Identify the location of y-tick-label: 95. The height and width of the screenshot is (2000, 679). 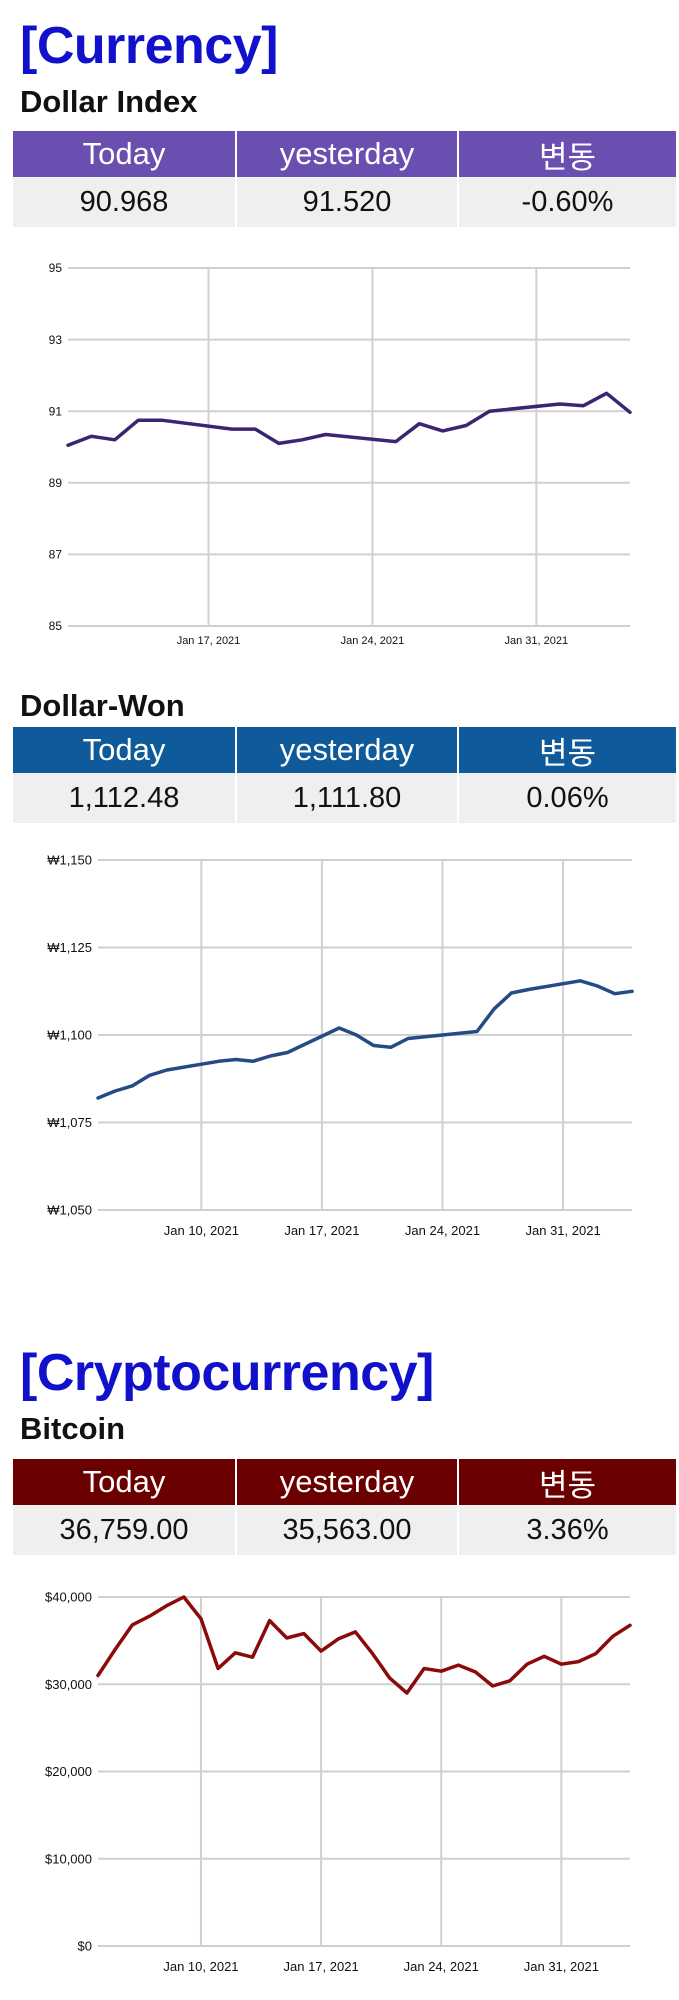
(56, 268).